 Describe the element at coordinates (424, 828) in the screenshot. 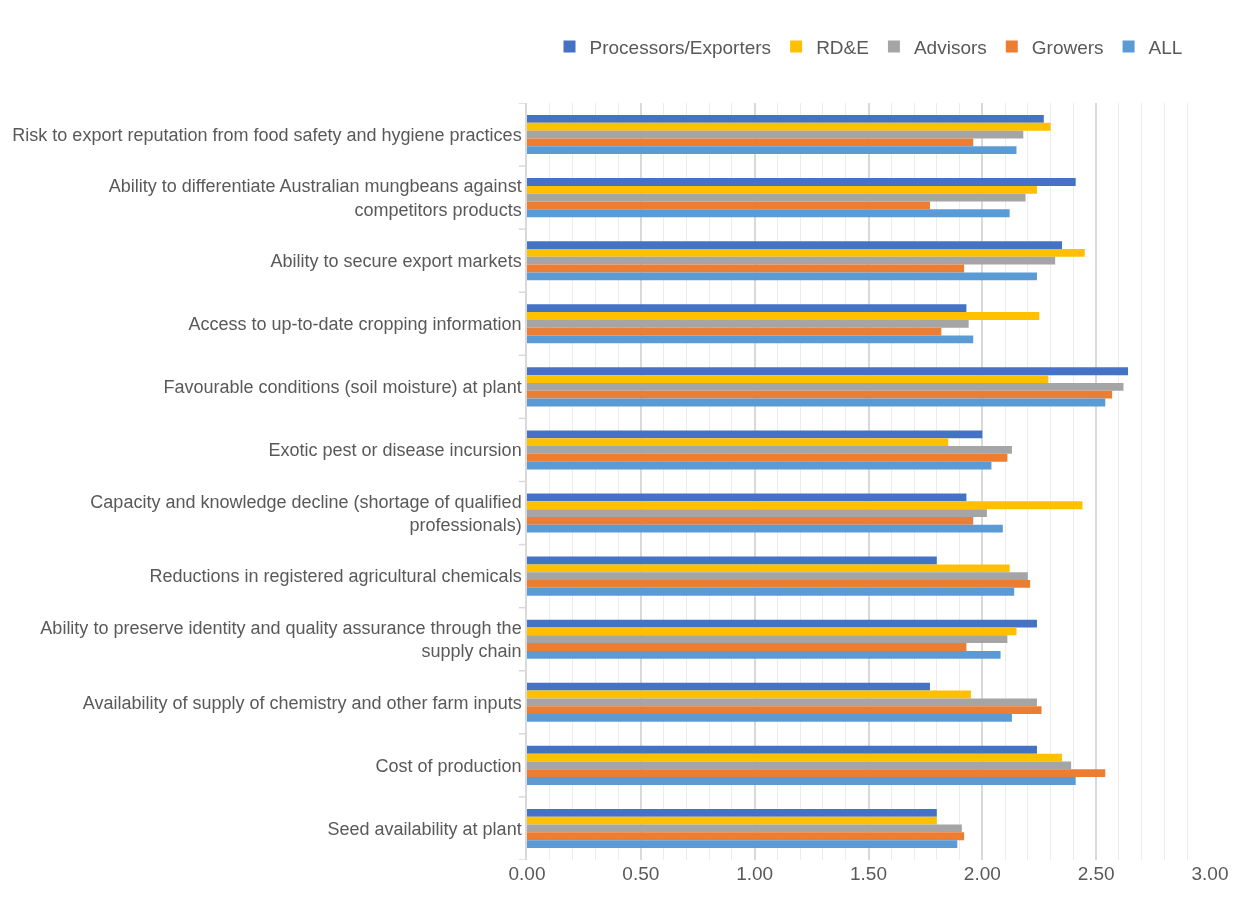

I see `y-tick-label: Seed availability at plant` at that location.